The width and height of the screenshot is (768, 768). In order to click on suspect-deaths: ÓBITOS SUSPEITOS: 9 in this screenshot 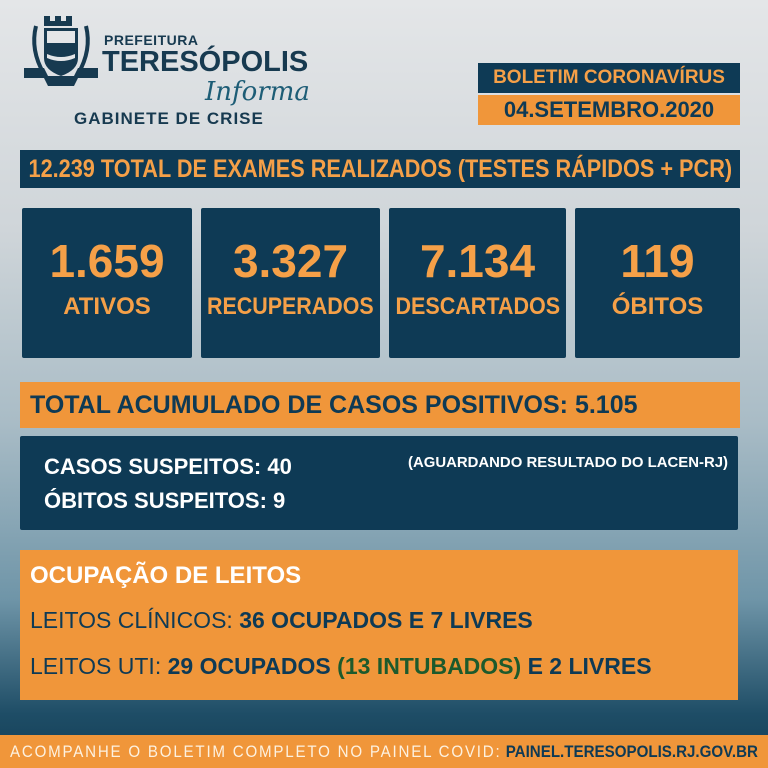, I will do `click(214, 501)`.